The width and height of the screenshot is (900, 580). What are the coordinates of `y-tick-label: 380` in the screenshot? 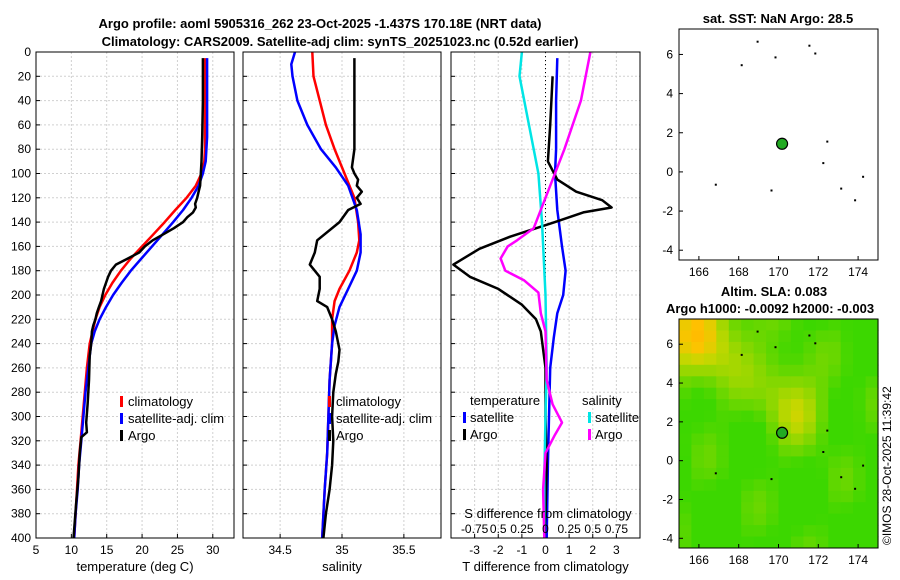 It's located at (21, 514).